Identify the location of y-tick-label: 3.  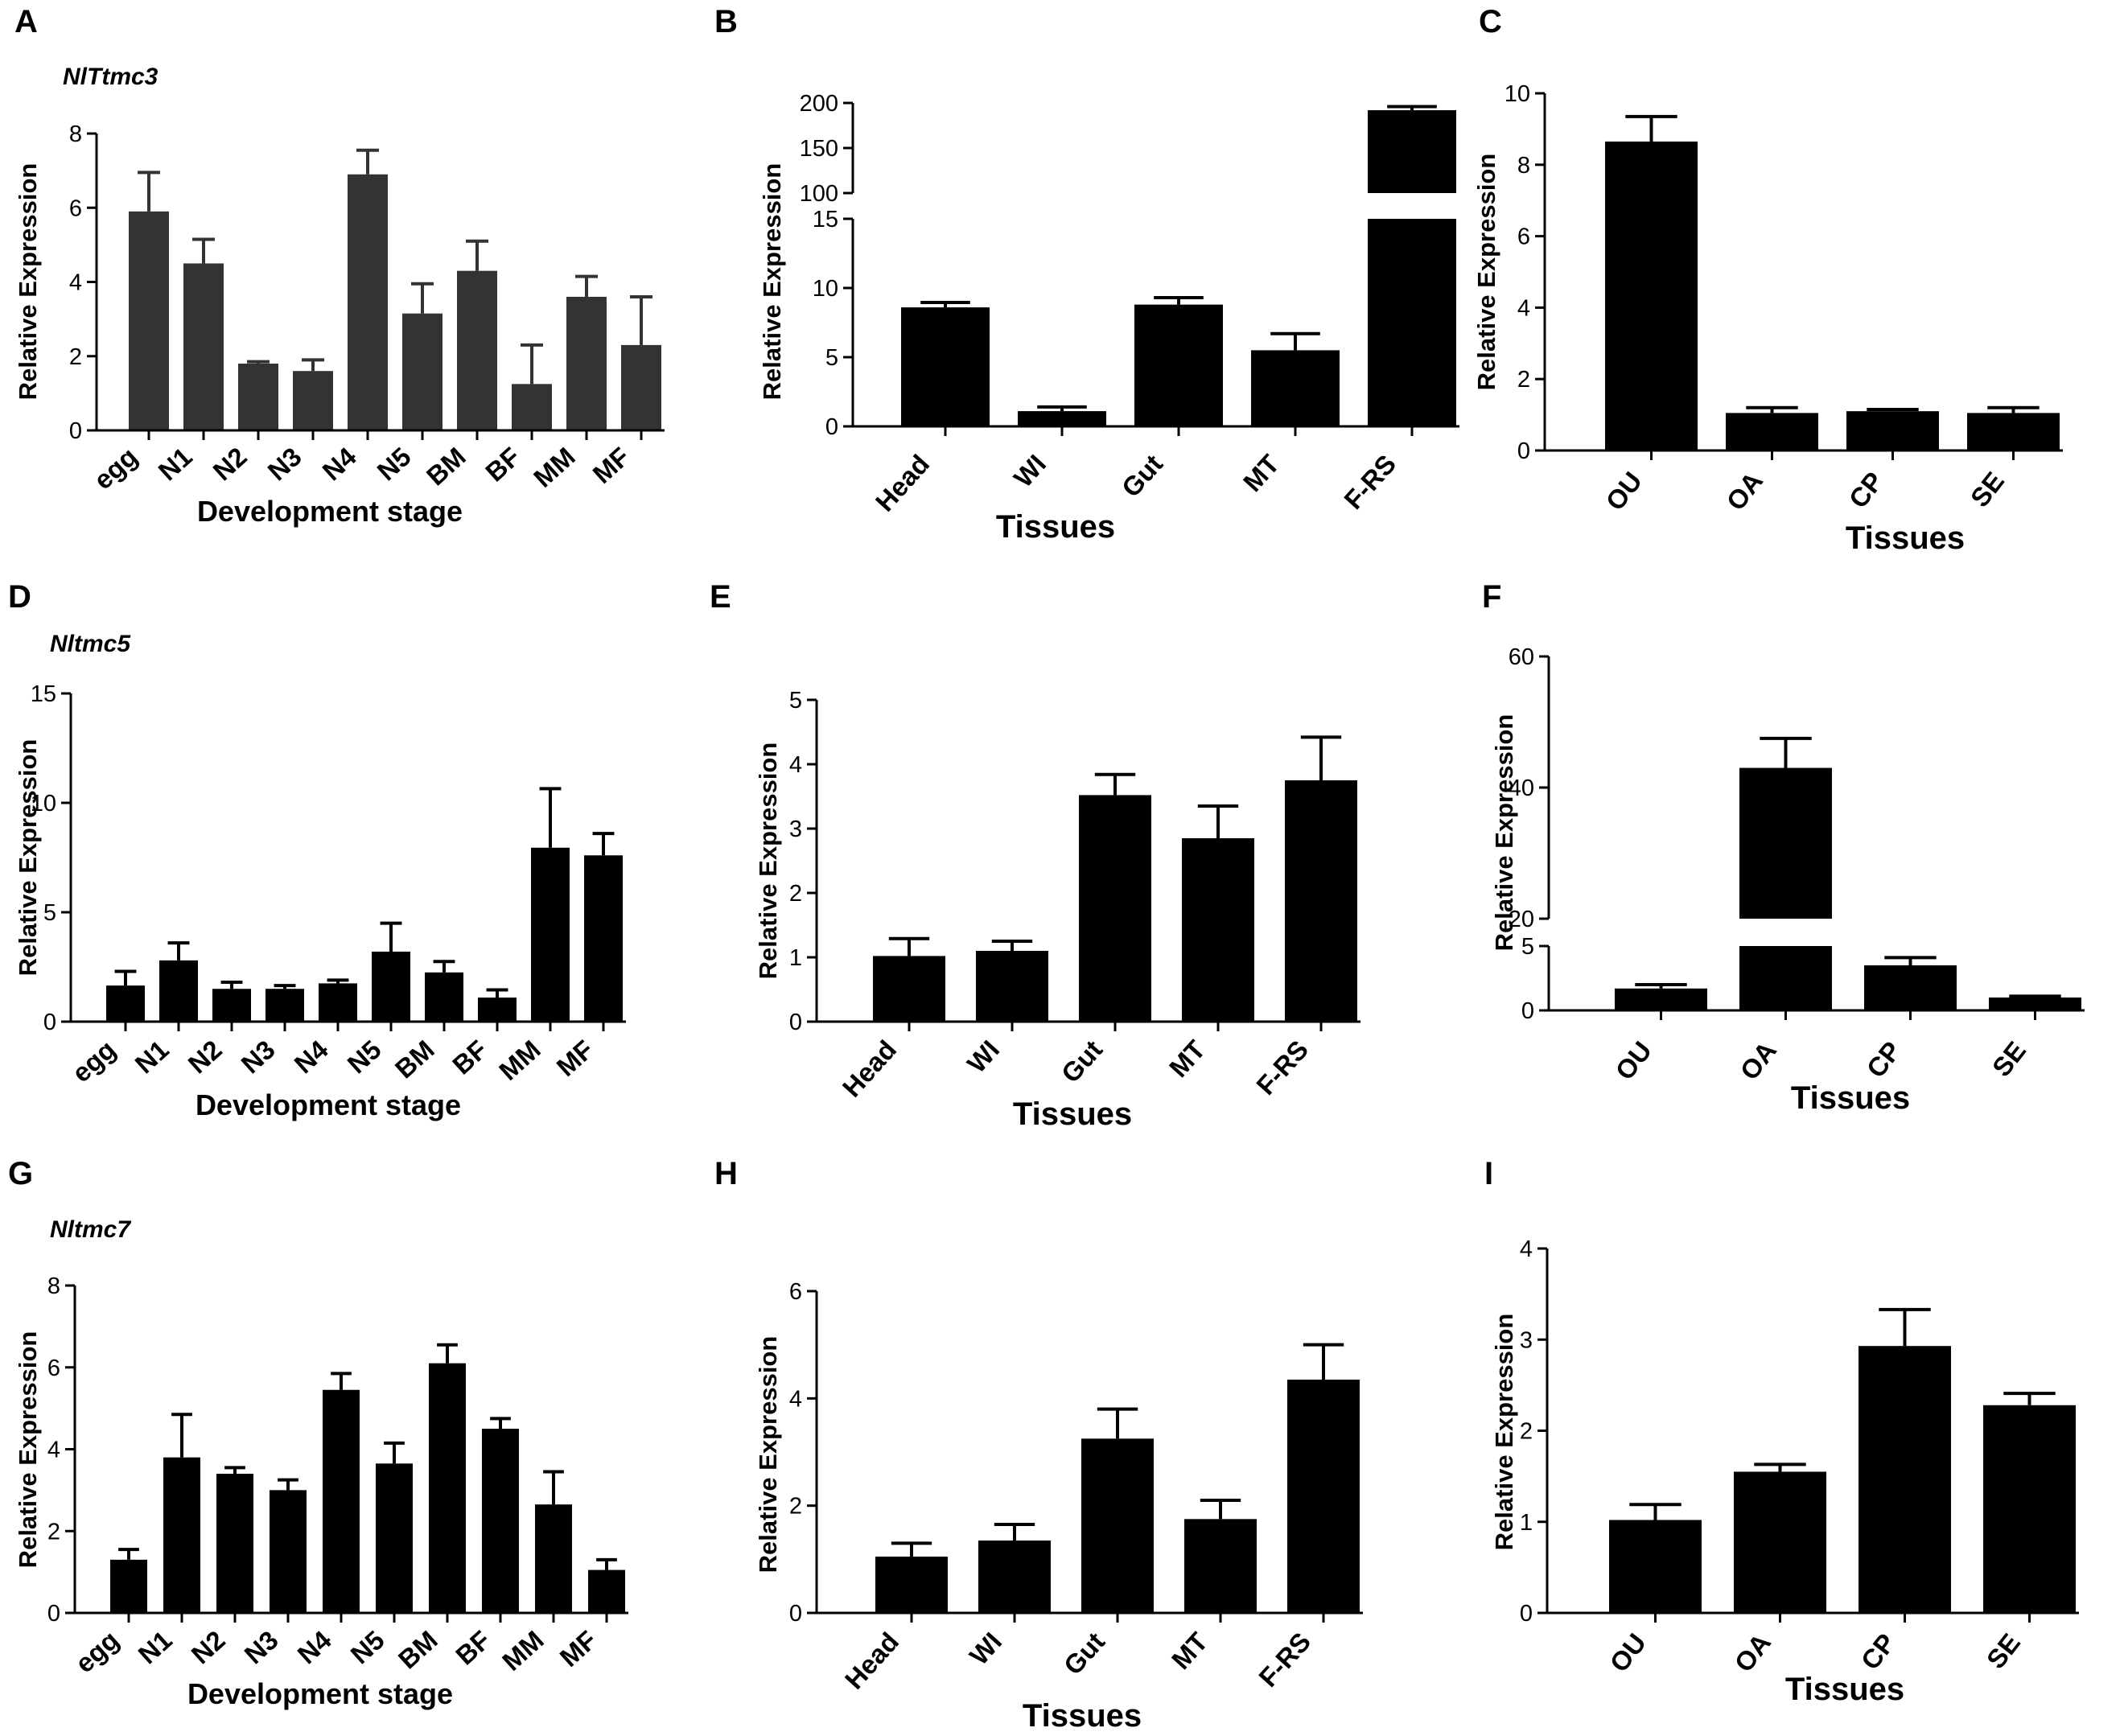
(796, 829).